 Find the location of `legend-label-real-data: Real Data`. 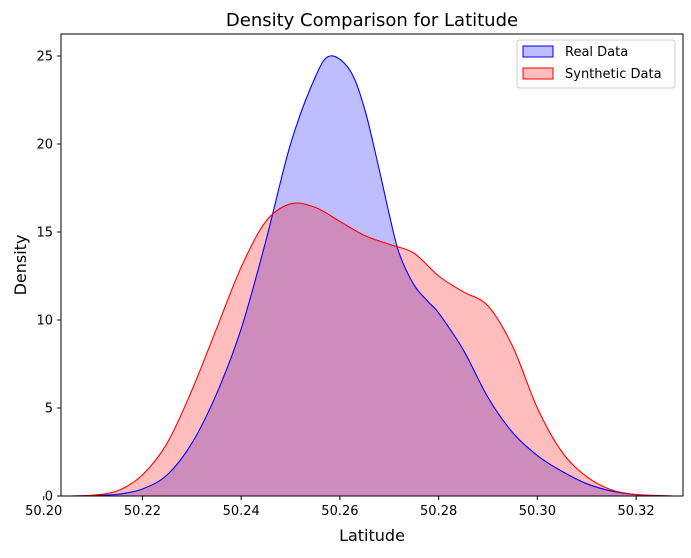

legend-label-real-data: Real Data is located at coordinates (596, 52).